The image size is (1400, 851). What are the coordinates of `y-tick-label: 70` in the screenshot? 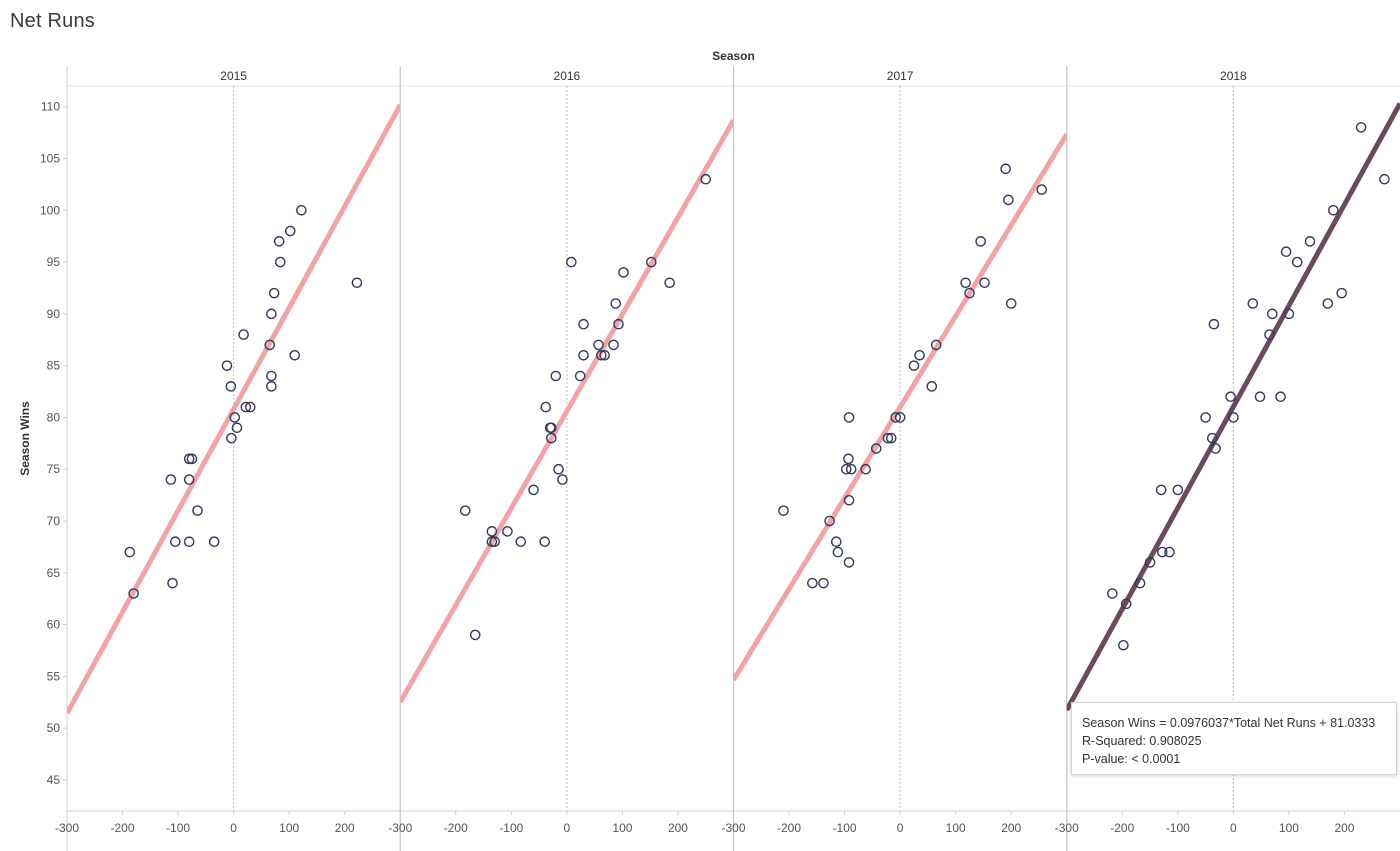 It's located at (54, 521).